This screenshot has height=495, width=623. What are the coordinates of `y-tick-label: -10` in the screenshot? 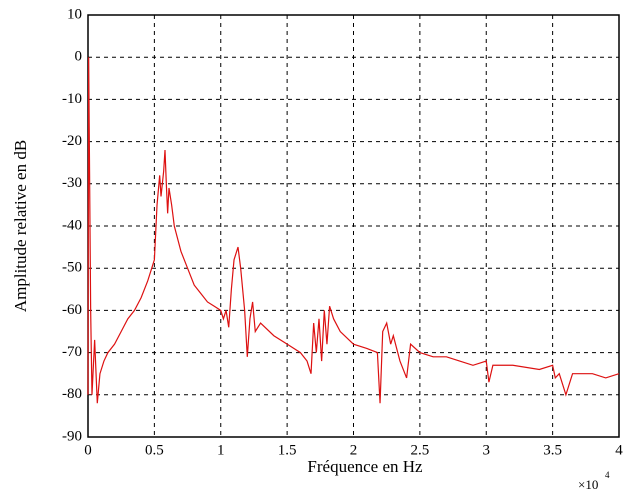 It's located at (72, 99).